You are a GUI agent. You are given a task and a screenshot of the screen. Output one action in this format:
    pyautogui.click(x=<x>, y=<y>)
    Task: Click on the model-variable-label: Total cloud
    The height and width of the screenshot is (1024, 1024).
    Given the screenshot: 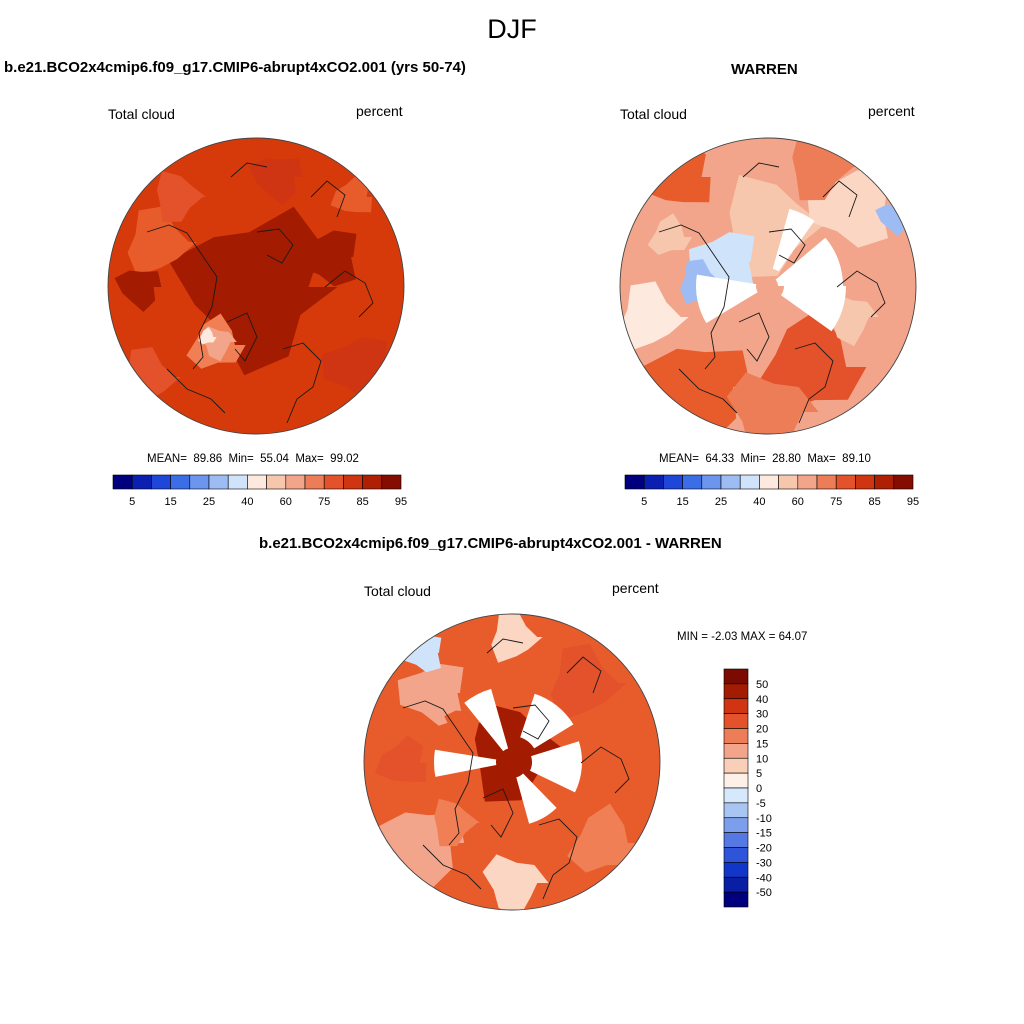 What is the action you would take?
    pyautogui.click(x=141, y=114)
    